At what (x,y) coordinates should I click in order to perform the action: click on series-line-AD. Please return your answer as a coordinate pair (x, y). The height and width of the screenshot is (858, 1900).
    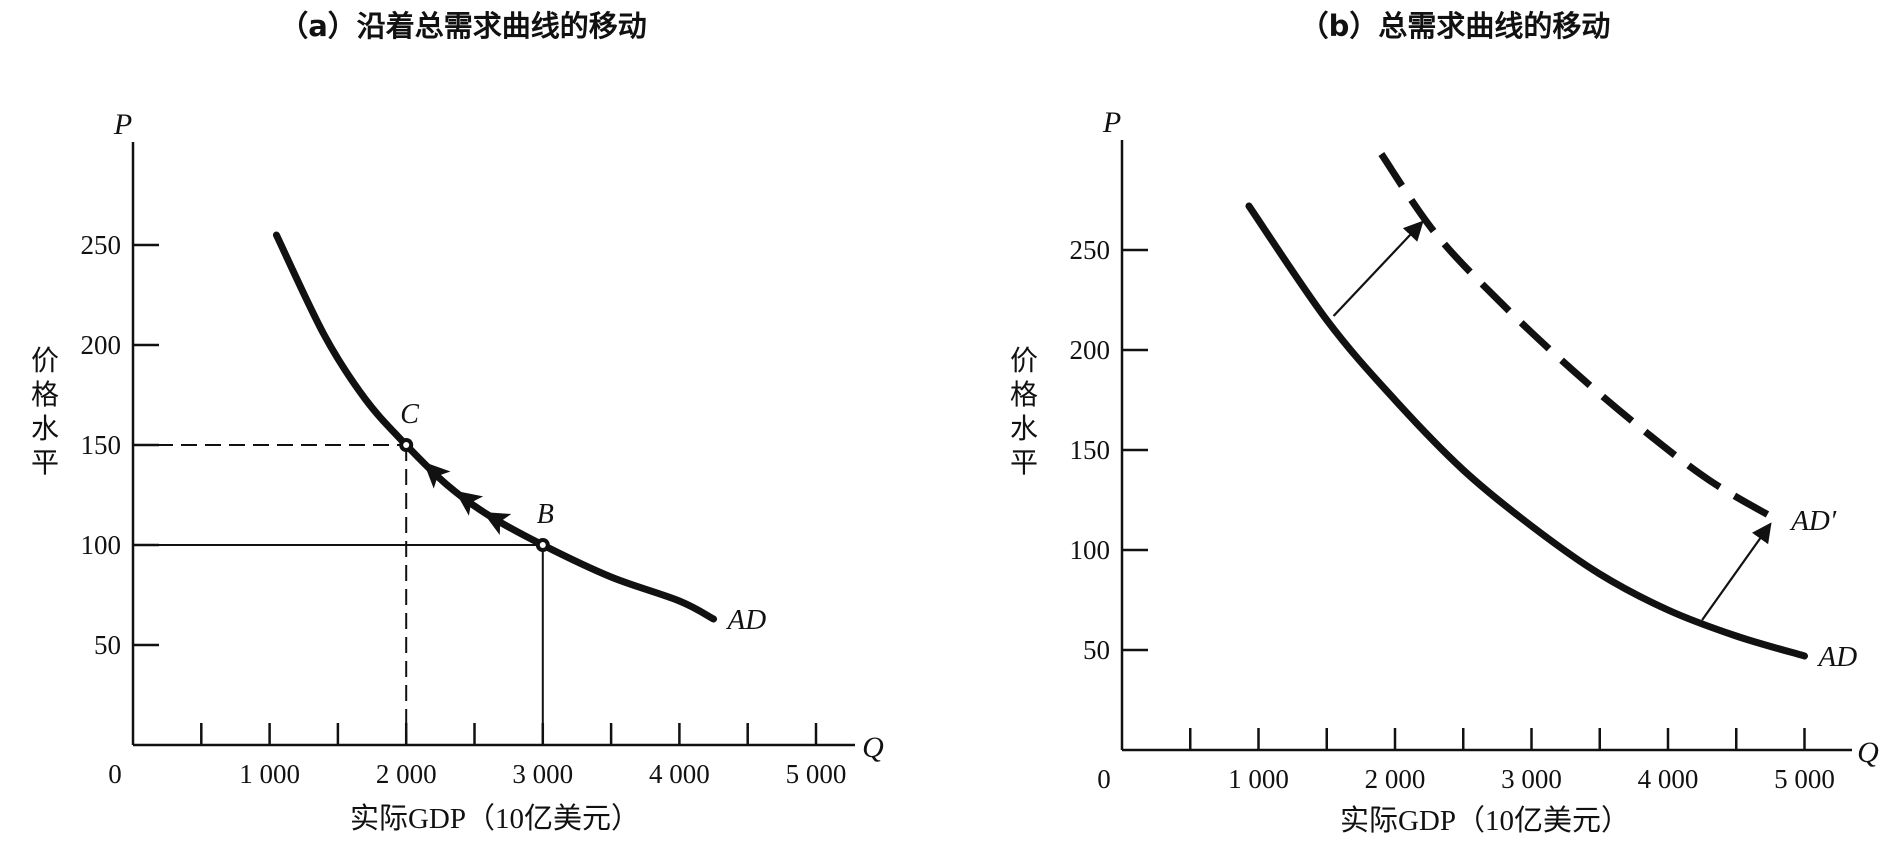
    Looking at the image, I should click on (495, 427).